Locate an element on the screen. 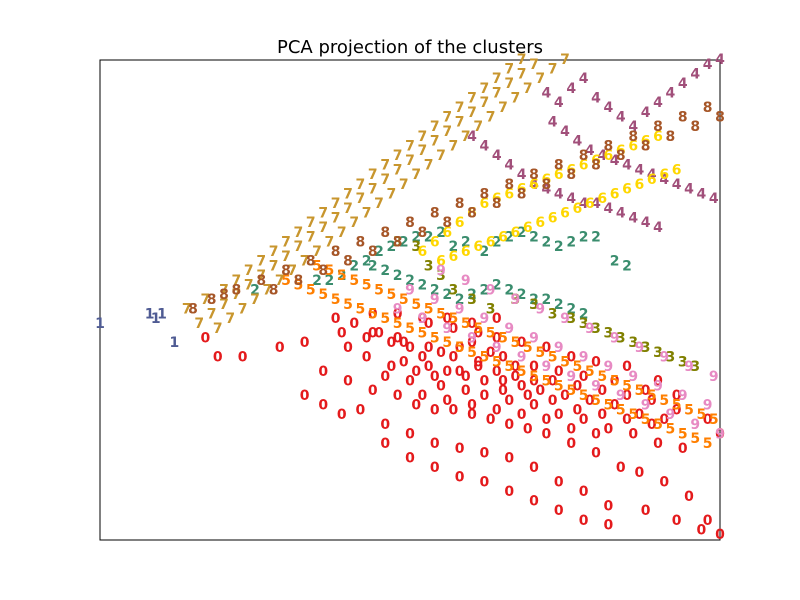 The height and width of the screenshot is (600, 800). point-5-1: 5 is located at coordinates (299, 286).